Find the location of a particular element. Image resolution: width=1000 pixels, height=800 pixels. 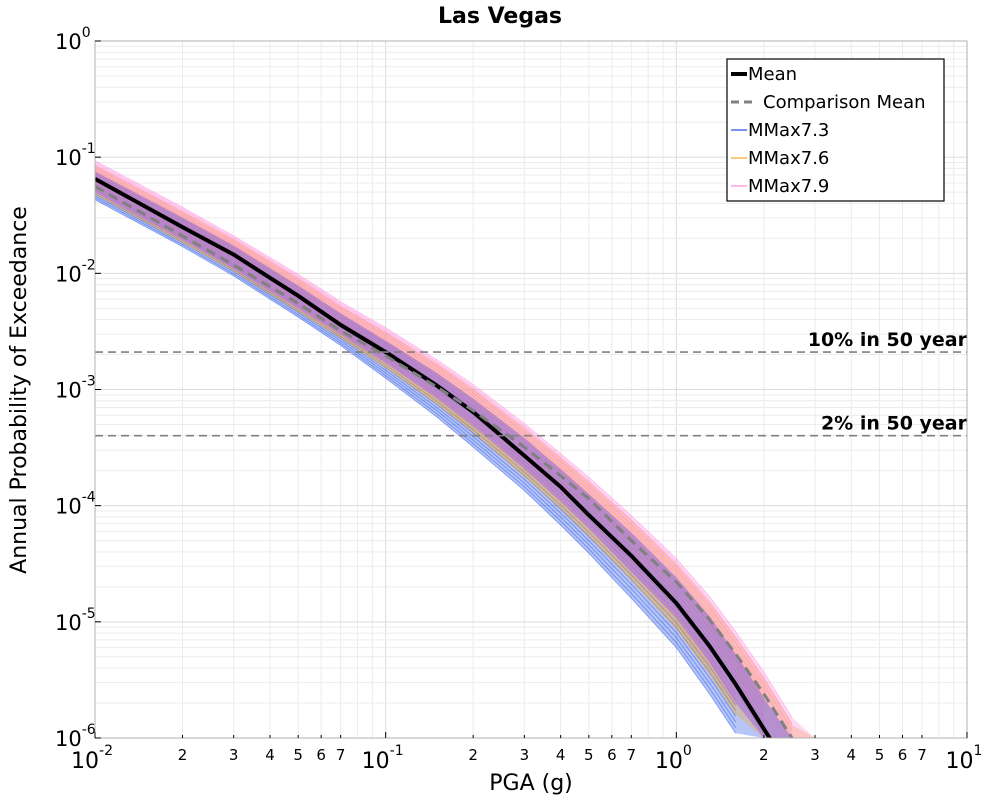

y-tick-label: 10⁻³ is located at coordinates (75, 388).